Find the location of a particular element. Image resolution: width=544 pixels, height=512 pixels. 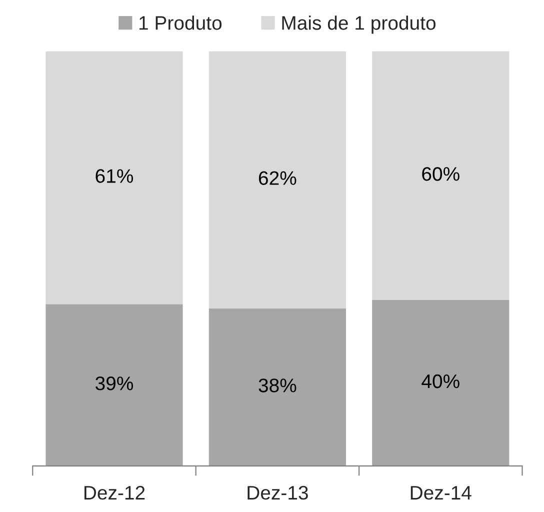

data-label: 62% is located at coordinates (277, 178).